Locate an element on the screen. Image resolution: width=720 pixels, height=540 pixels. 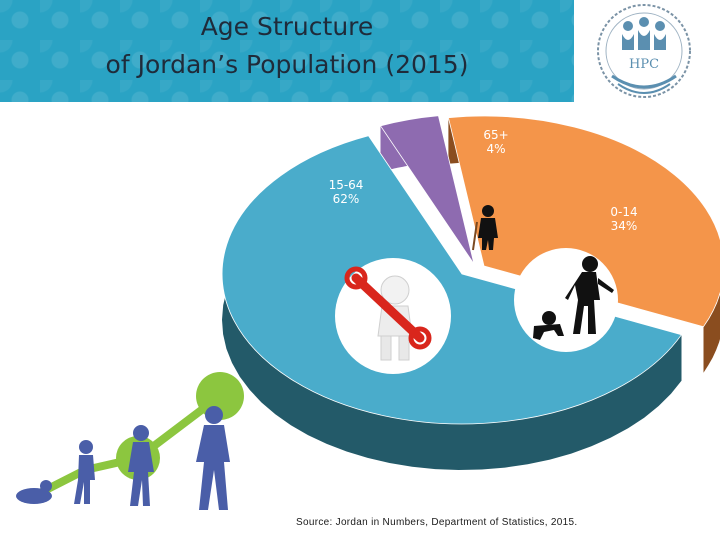
child-icon-bg is located at coordinates (566, 300).